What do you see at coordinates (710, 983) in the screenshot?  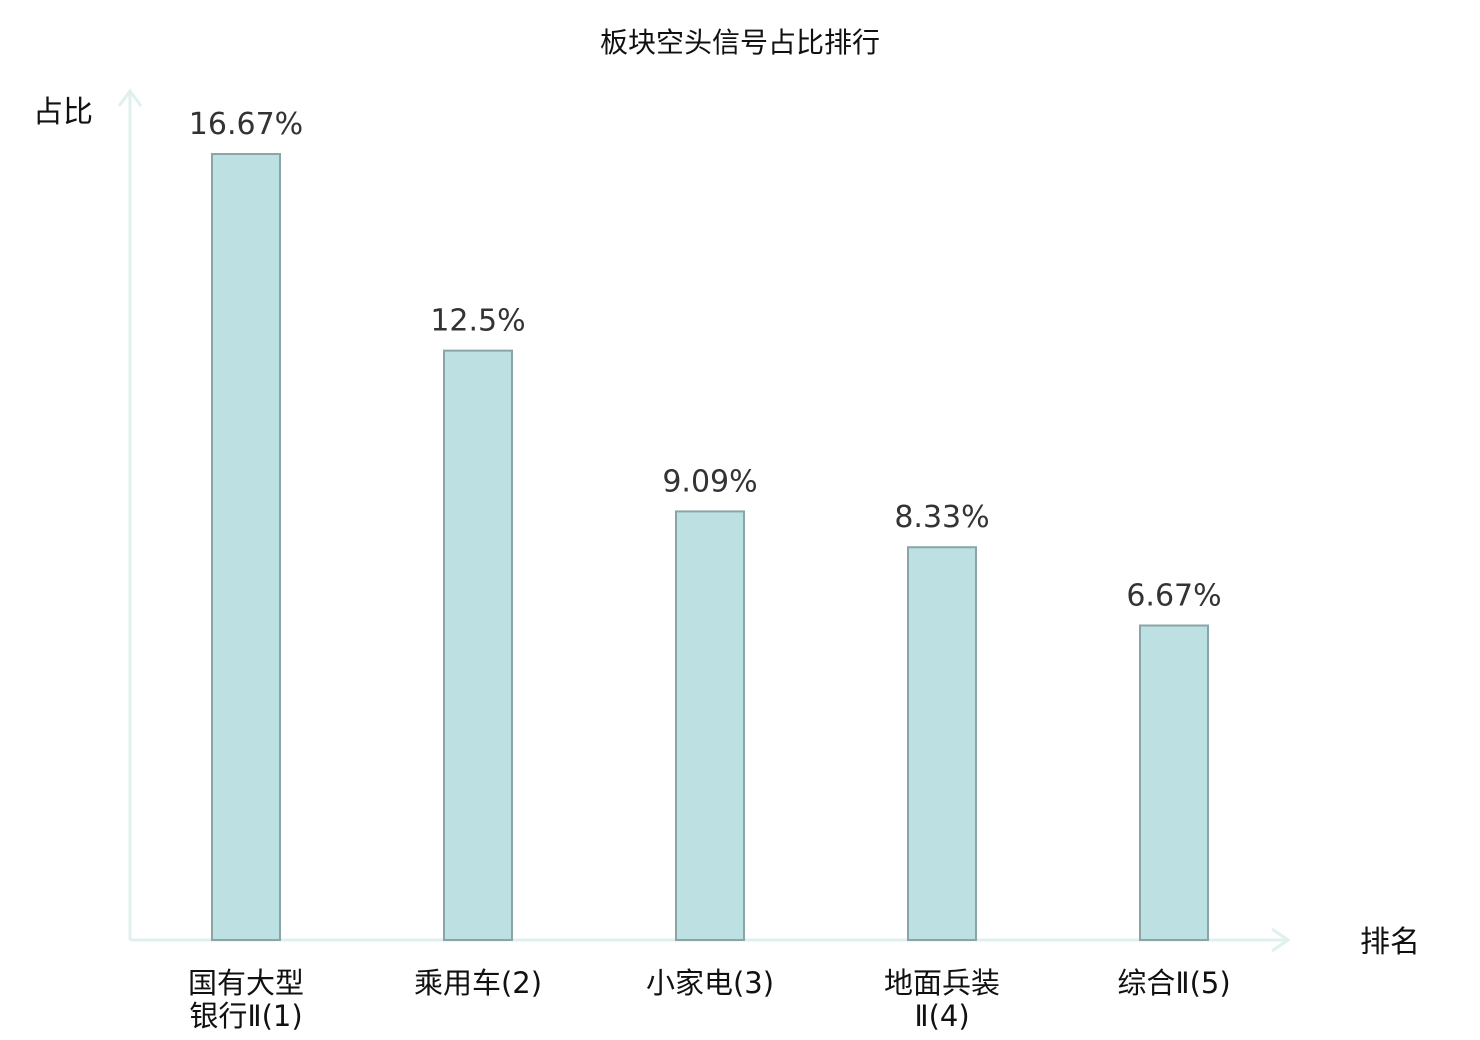 I see `x-tick-label: 小家电(3)` at bounding box center [710, 983].